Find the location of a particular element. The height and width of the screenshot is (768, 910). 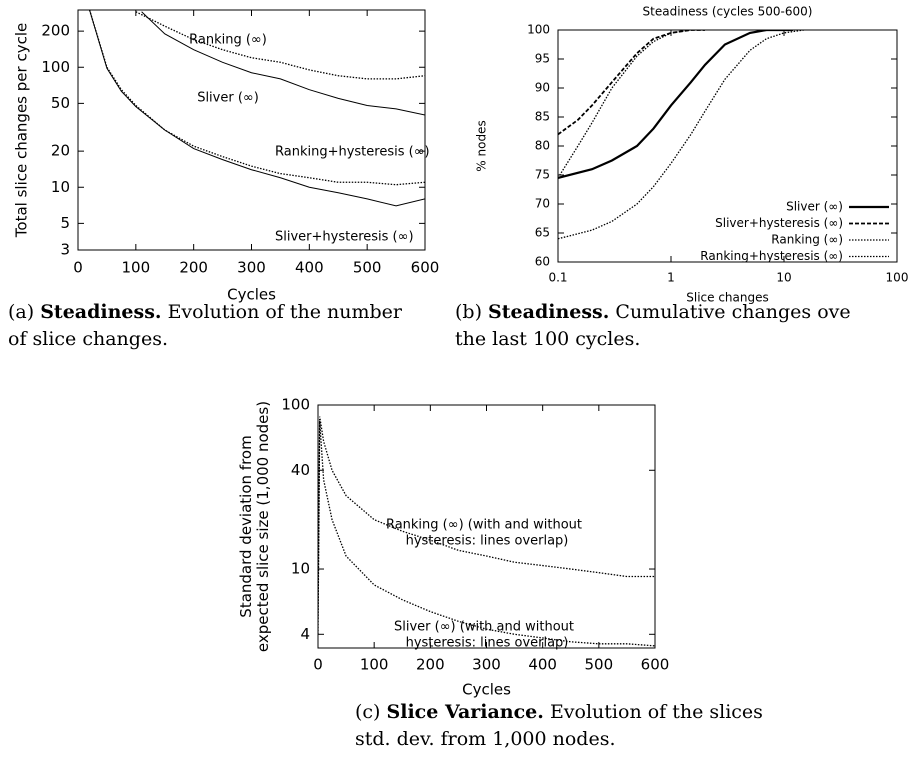

y-axis-label: Total slice changes per cycle is located at coordinates (22, 130).